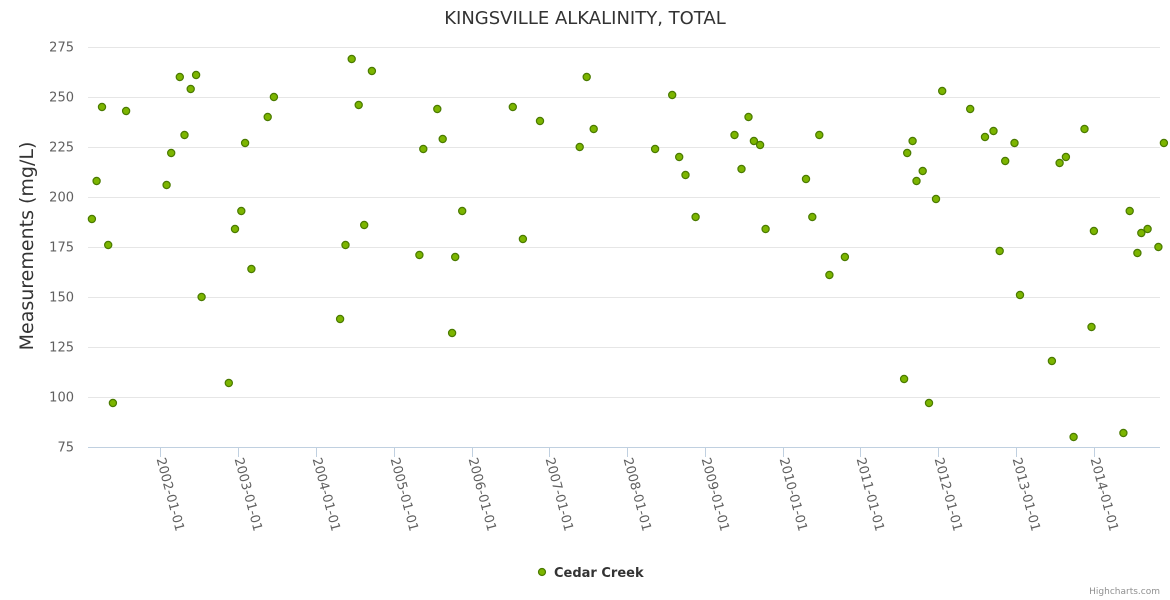 This screenshot has height=600, width=1170. Describe the element at coordinates (870, 494) in the screenshot. I see `x-tick-label: 2011-01-01` at that location.